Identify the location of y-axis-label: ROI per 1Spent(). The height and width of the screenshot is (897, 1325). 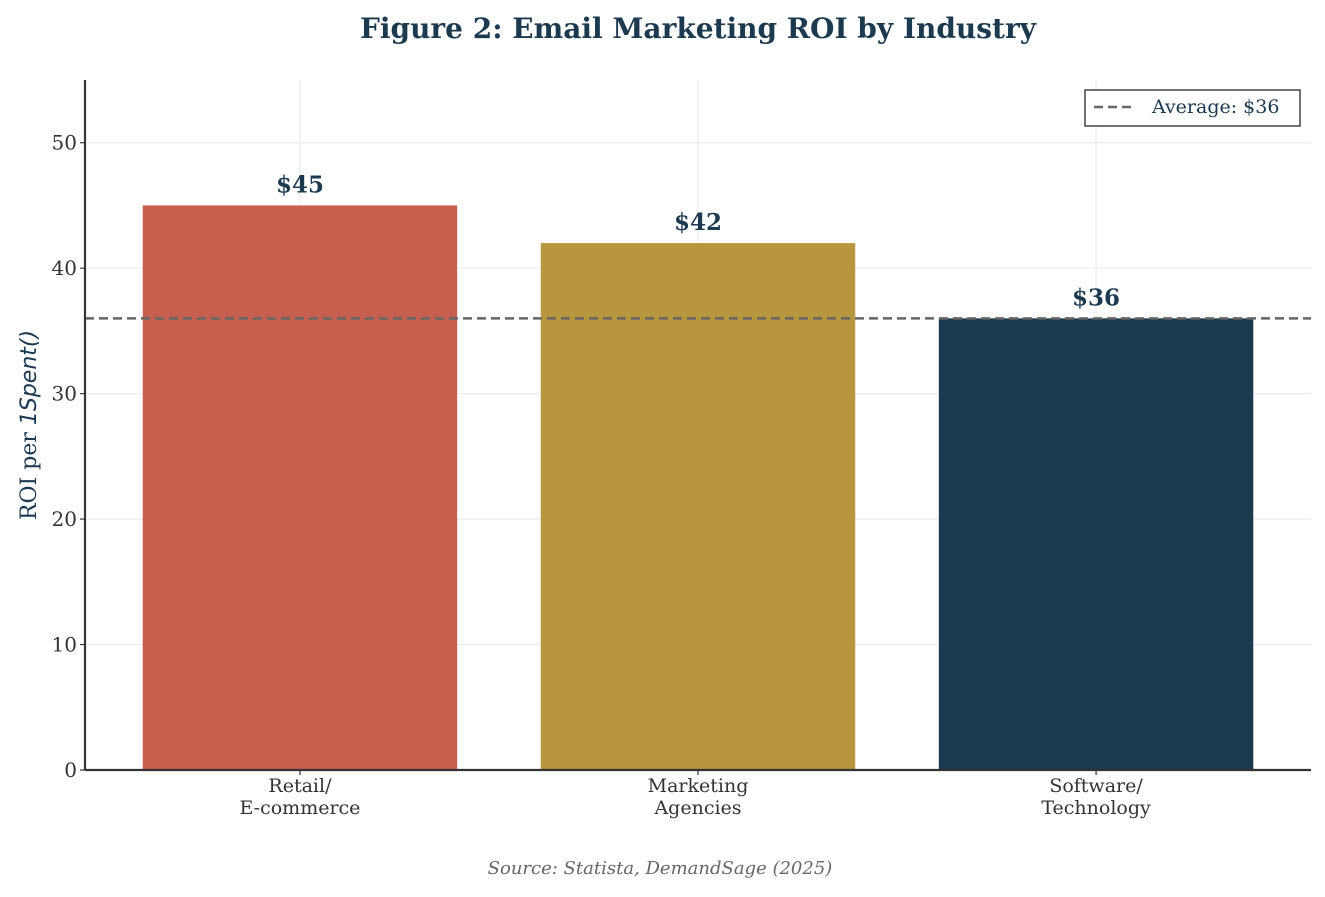
(29, 425).